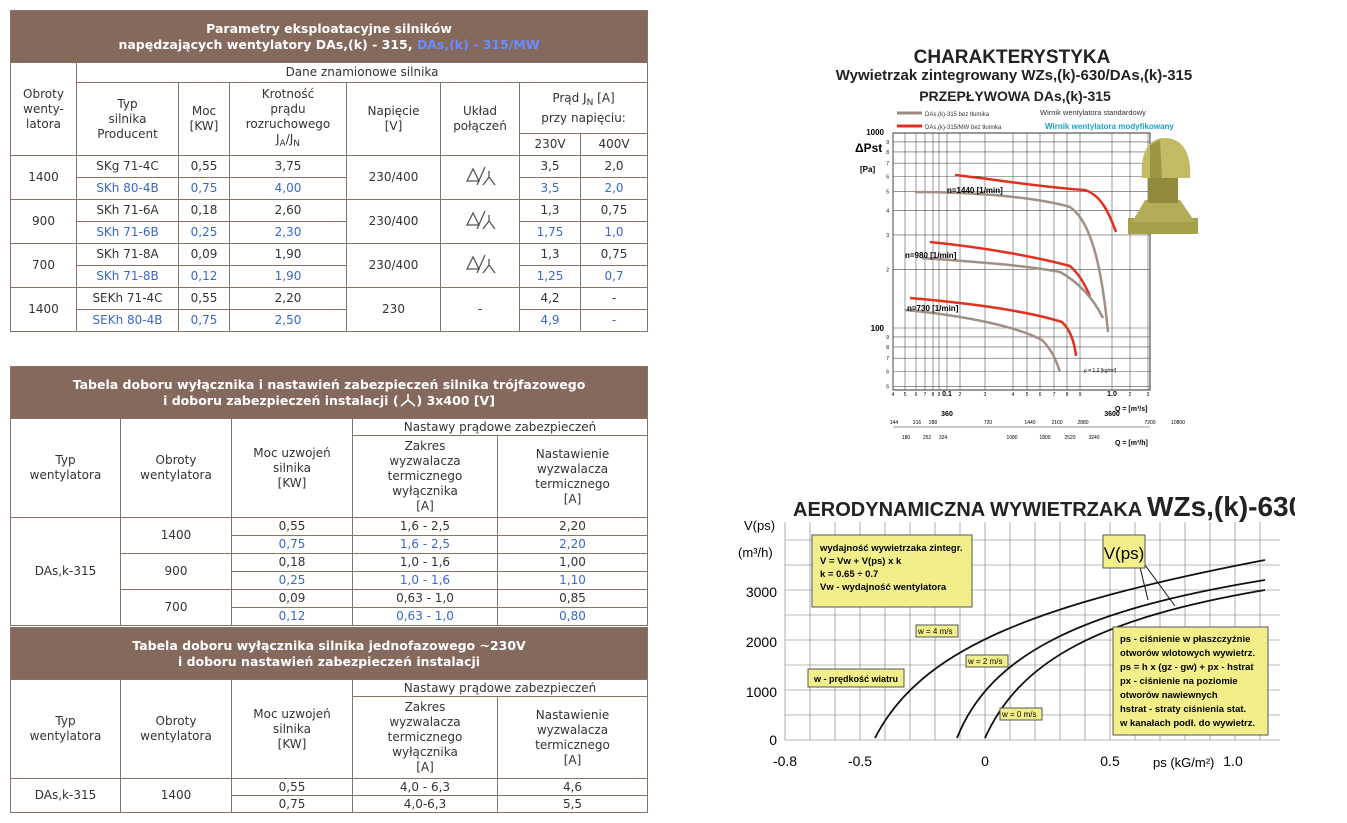  I want to click on delta-star, so click(480, 219).